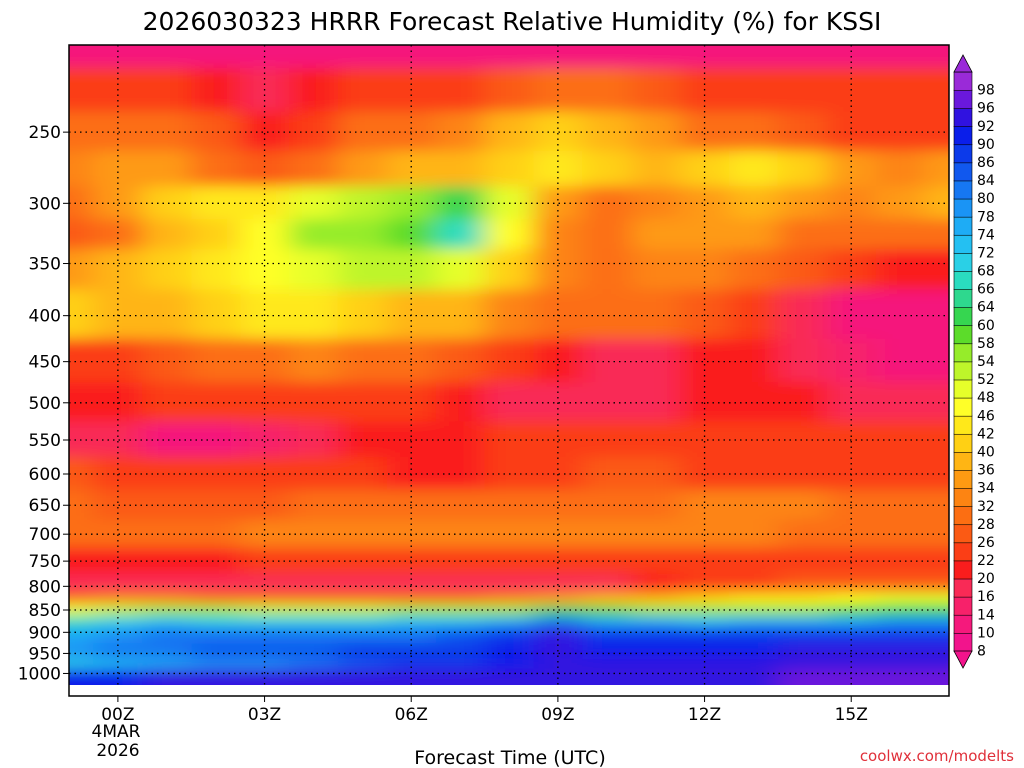 The width and height of the screenshot is (1024, 768). Describe the element at coordinates (45, 404) in the screenshot. I see `y-tick-label: 500` at that location.